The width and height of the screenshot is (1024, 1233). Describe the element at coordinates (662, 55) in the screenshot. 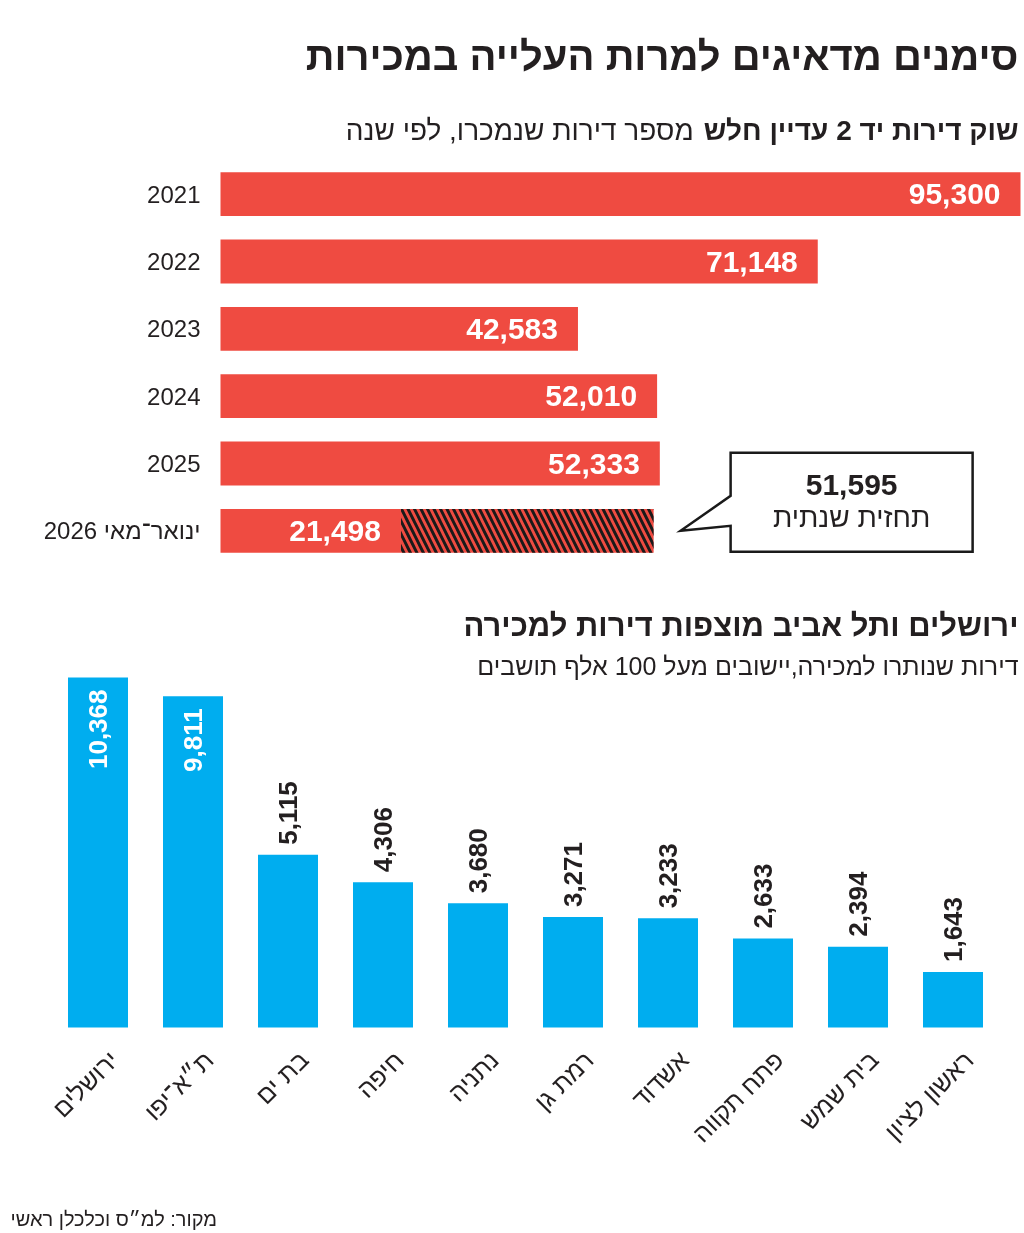

I see `chart-title: סימנים מדאיגים למרות העלייה במכירות` at that location.